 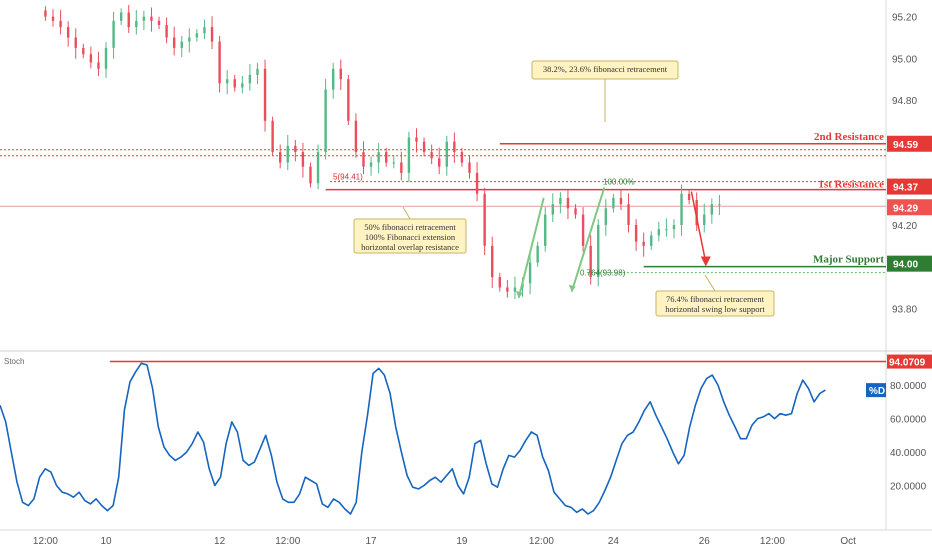 What do you see at coordinates (904, 226) in the screenshot?
I see `price-tick-label-4: 94.20` at bounding box center [904, 226].